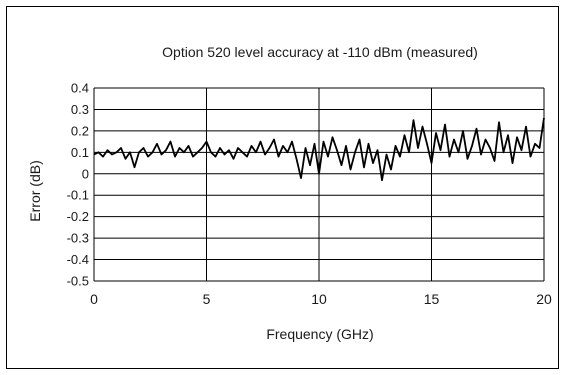  I want to click on y-tick-label: -0.2, so click(78, 216).